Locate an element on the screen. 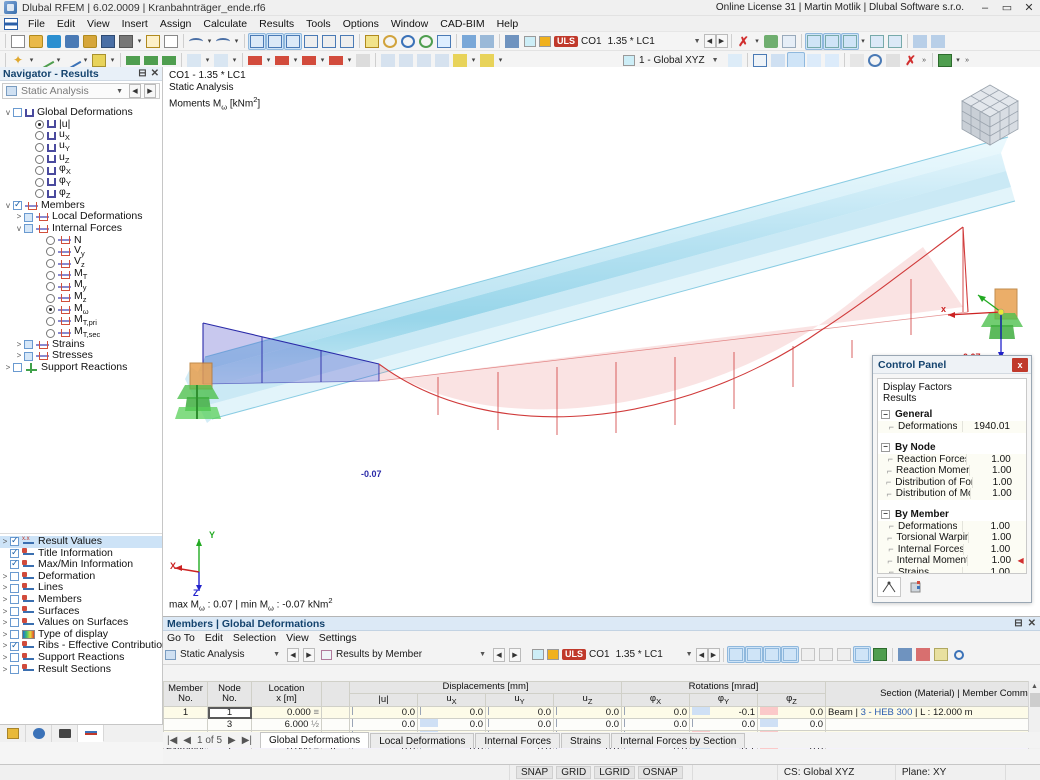  tree-item-m: MT is located at coordinates (81, 274).